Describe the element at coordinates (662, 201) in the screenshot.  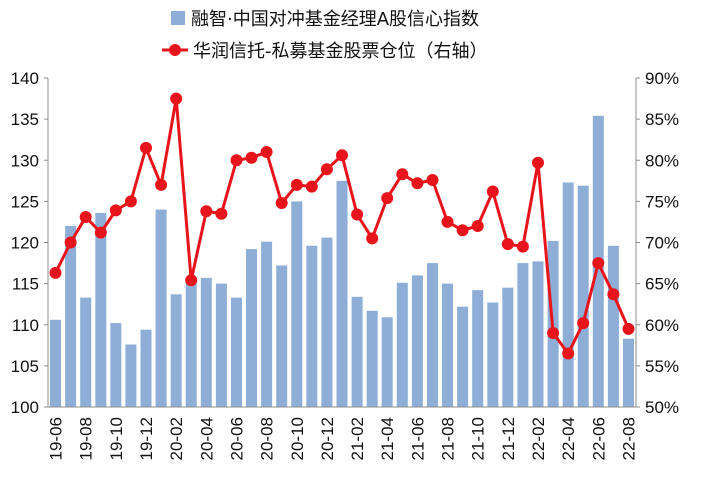
I see `right-tick-label: 75%` at that location.